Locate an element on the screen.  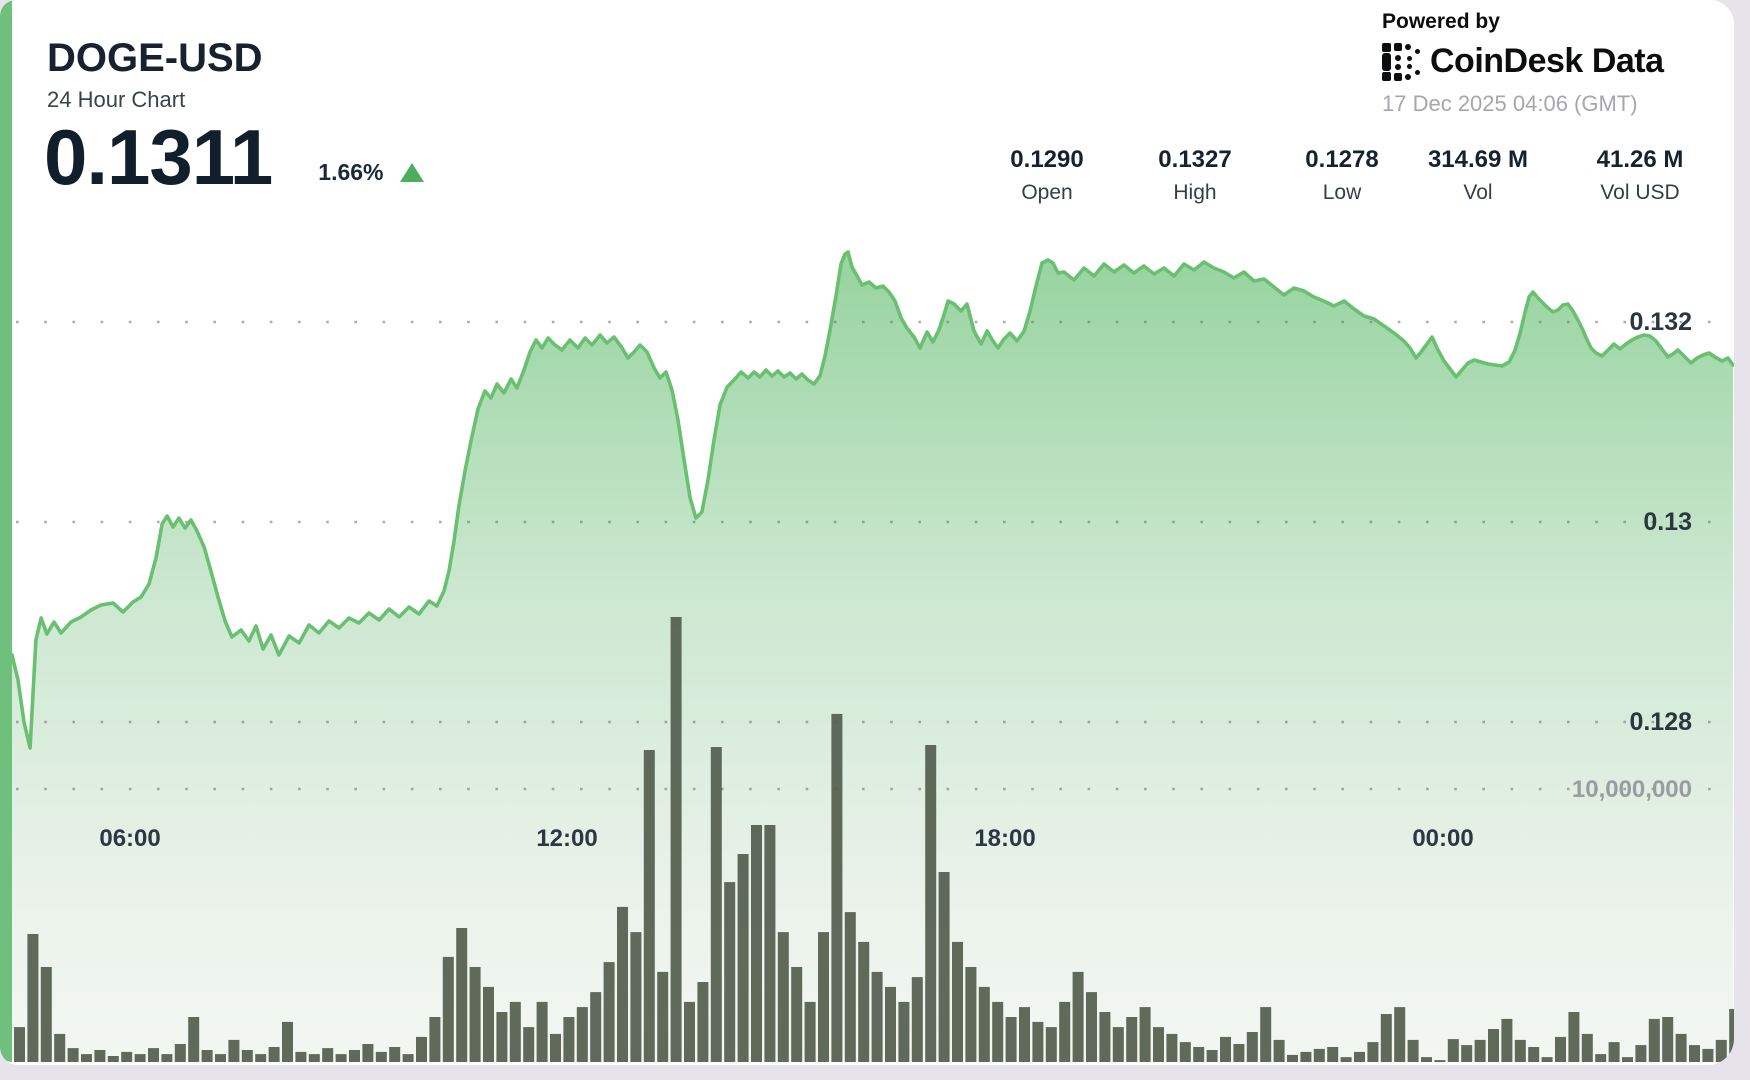
change-indicator: 1.66% is located at coordinates (371, 172).